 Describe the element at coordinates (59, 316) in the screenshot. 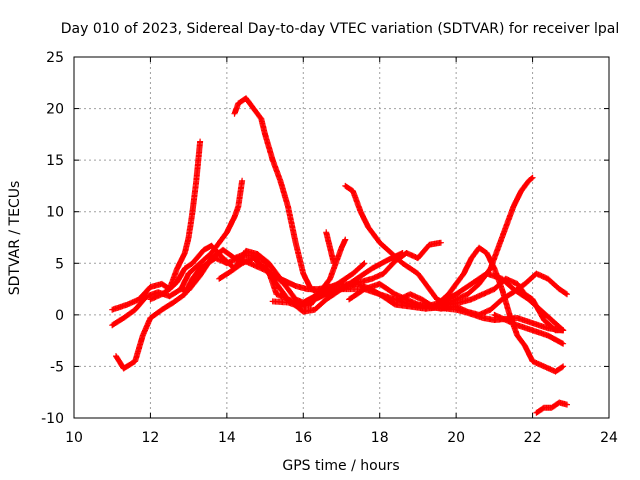

I see `y-tick-label: 0` at that location.